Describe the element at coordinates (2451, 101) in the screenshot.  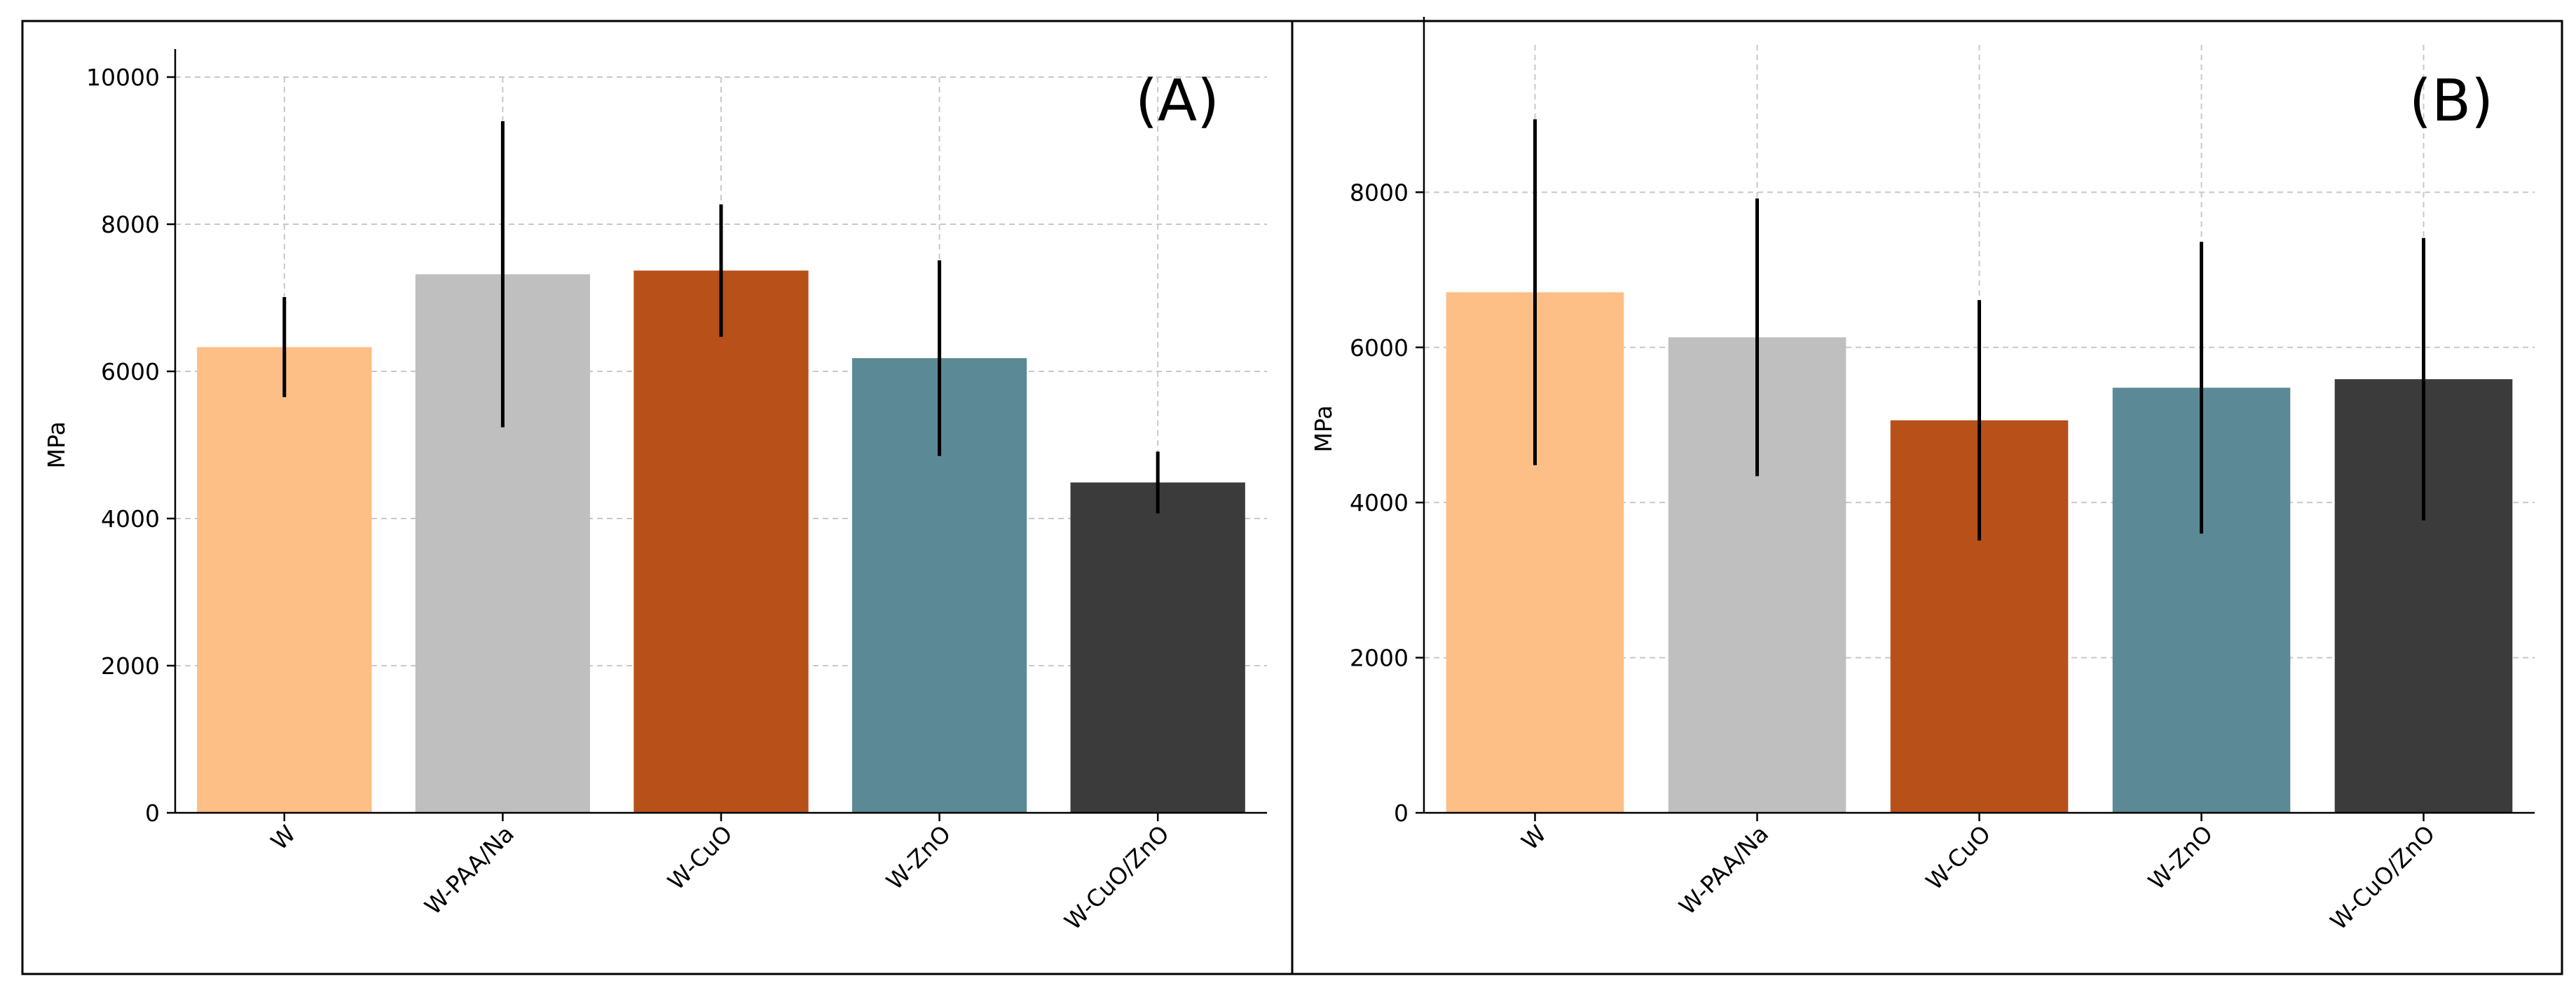
I see `panel-label: (B)` at that location.